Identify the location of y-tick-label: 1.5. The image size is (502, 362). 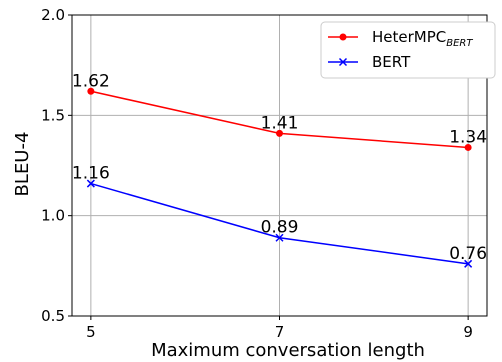
(53, 115).